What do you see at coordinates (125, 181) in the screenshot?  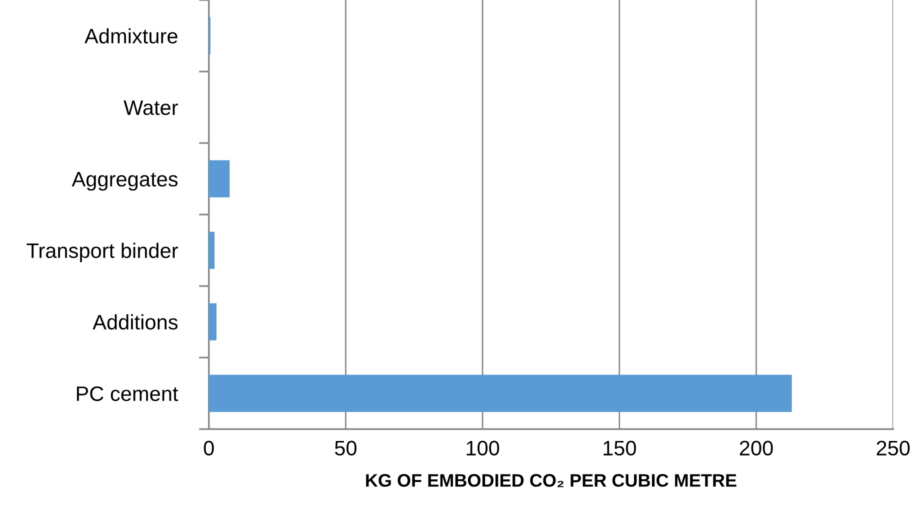 I see `y-tick-label: Aggregates` at bounding box center [125, 181].